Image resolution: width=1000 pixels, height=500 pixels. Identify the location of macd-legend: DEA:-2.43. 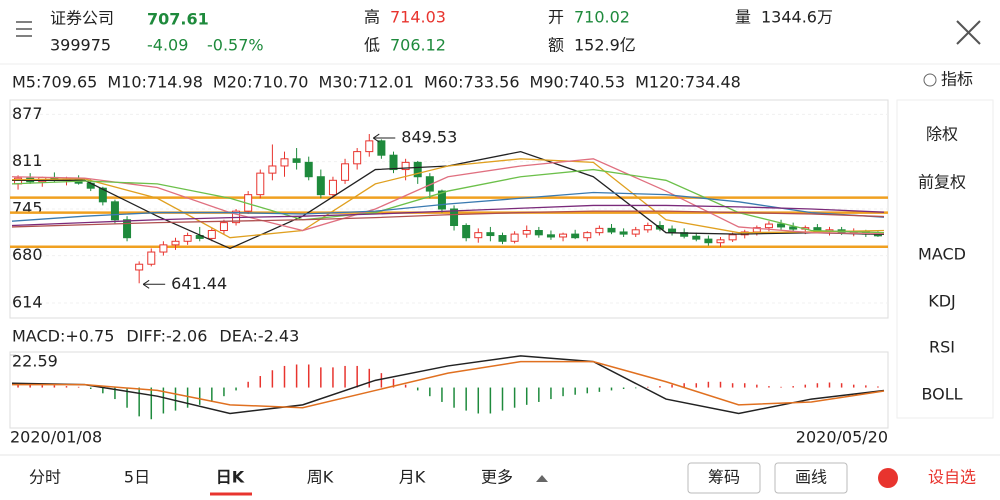
(259, 336).